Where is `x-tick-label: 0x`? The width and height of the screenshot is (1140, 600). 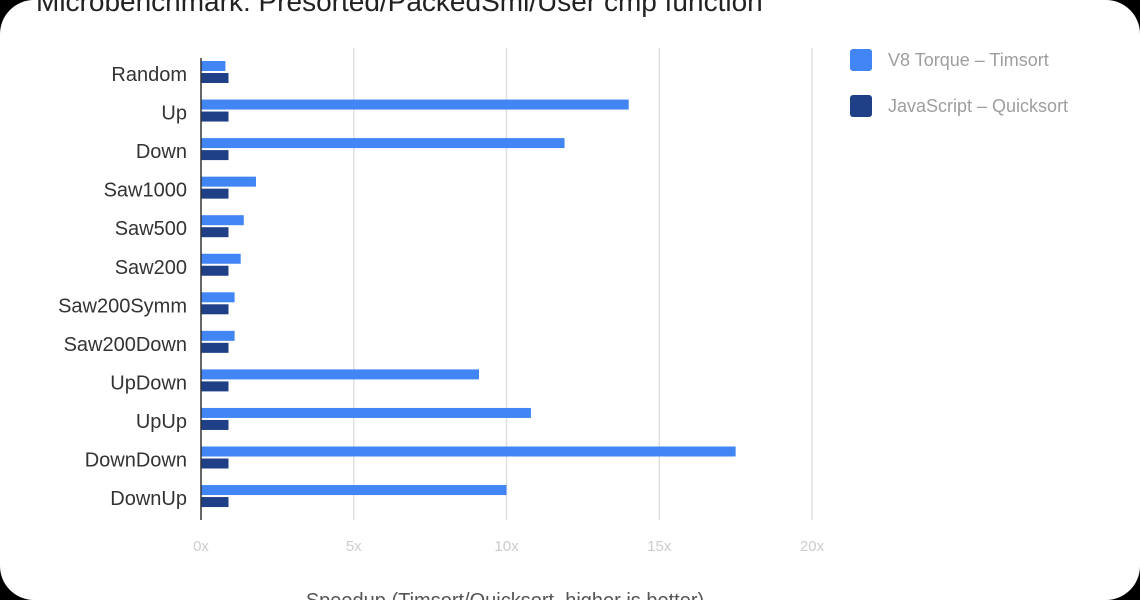
x-tick-label: 0x is located at coordinates (201, 546).